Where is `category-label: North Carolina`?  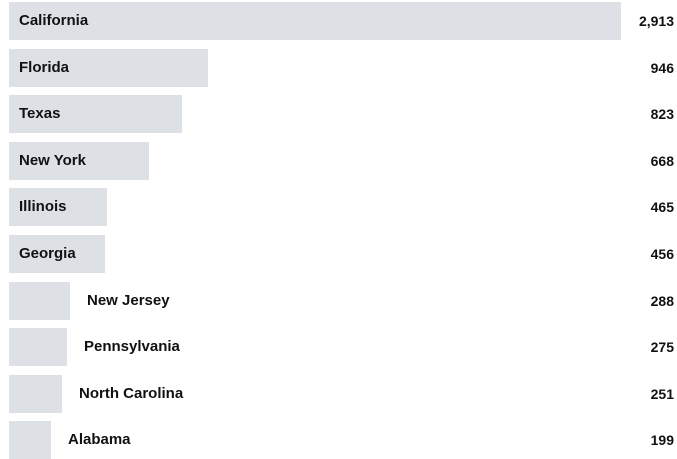 category-label: North Carolina is located at coordinates (131, 393).